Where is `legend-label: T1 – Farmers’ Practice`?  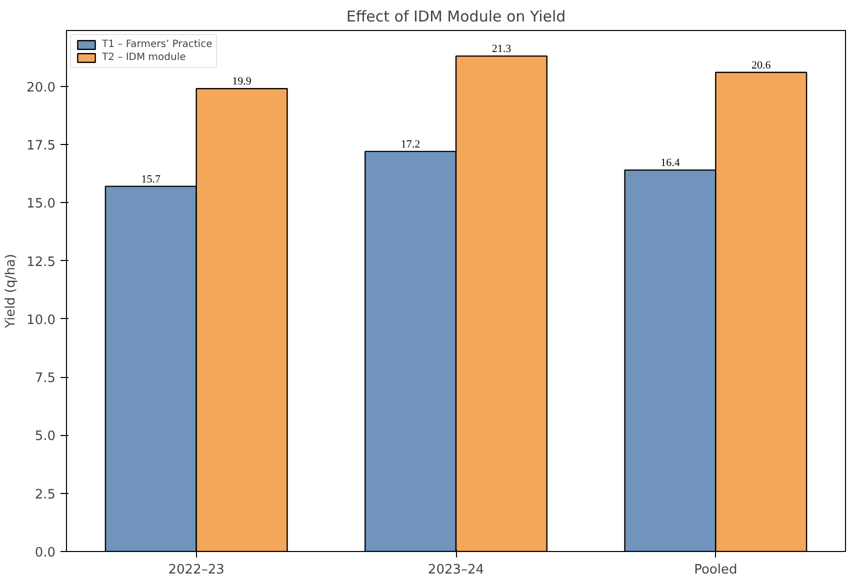 legend-label: T1 – Farmers’ Practice is located at coordinates (157, 44).